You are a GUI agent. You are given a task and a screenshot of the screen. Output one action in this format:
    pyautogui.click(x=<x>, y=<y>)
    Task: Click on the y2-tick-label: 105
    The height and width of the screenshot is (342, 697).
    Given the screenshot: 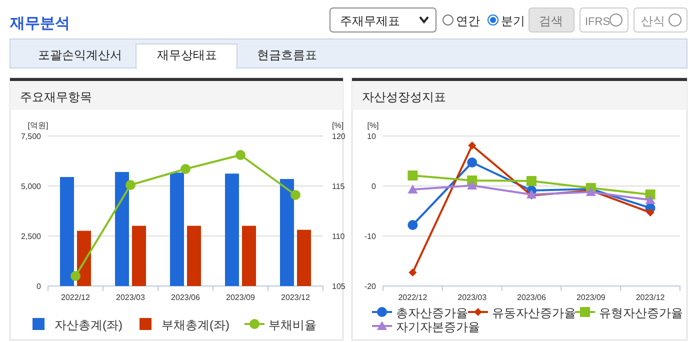 What is the action you would take?
    pyautogui.click(x=339, y=286)
    